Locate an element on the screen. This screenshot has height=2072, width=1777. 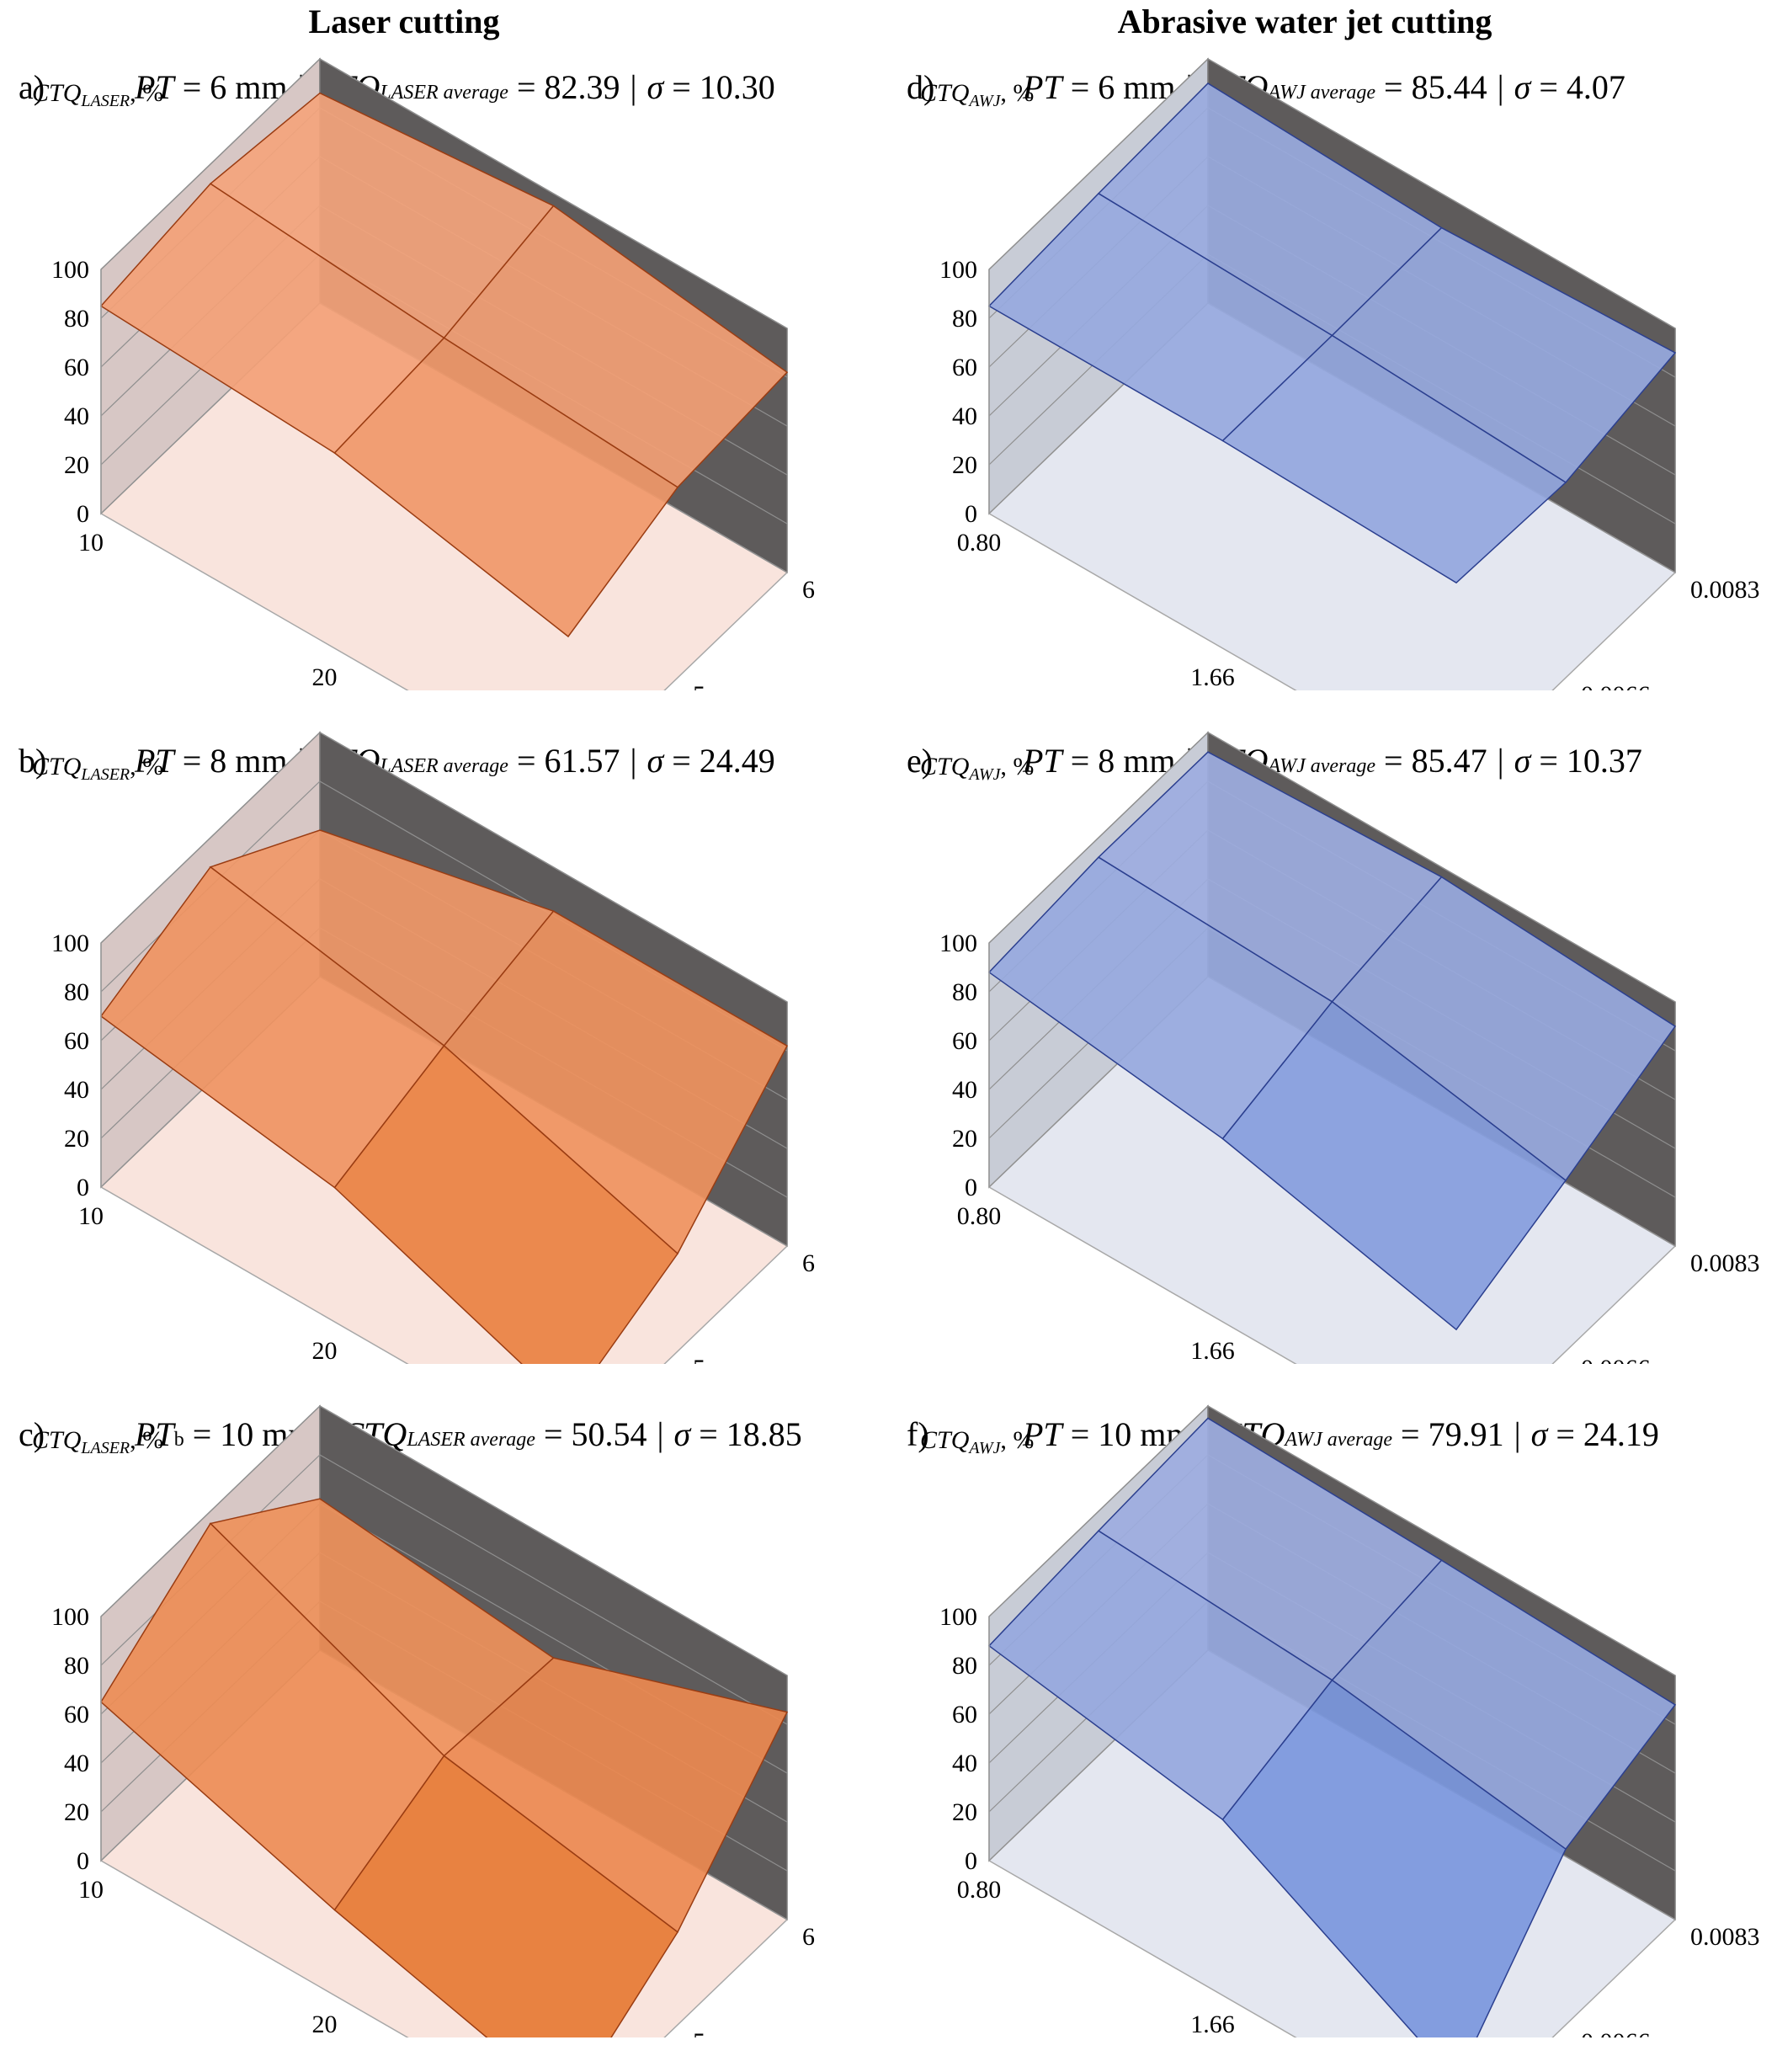
ctq-average-value: = 61.57 is located at coordinates (564, 761).